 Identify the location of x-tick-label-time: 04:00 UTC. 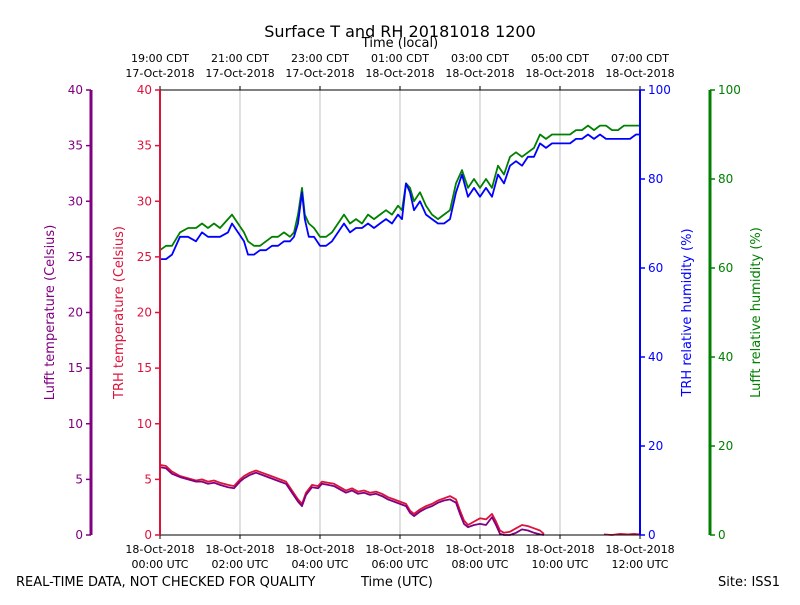
(319, 564).